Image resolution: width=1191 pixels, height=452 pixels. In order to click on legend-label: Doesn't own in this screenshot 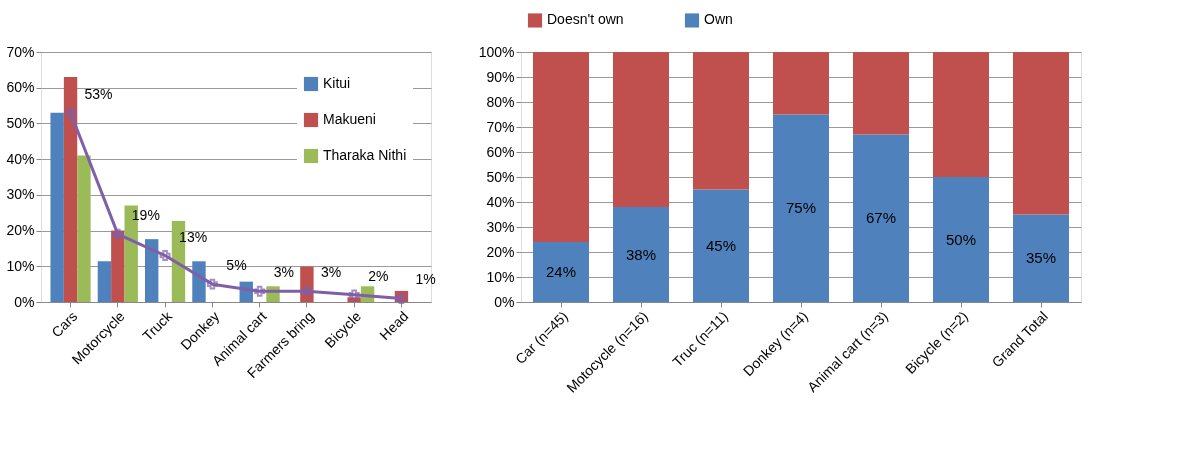, I will do `click(585, 19)`.